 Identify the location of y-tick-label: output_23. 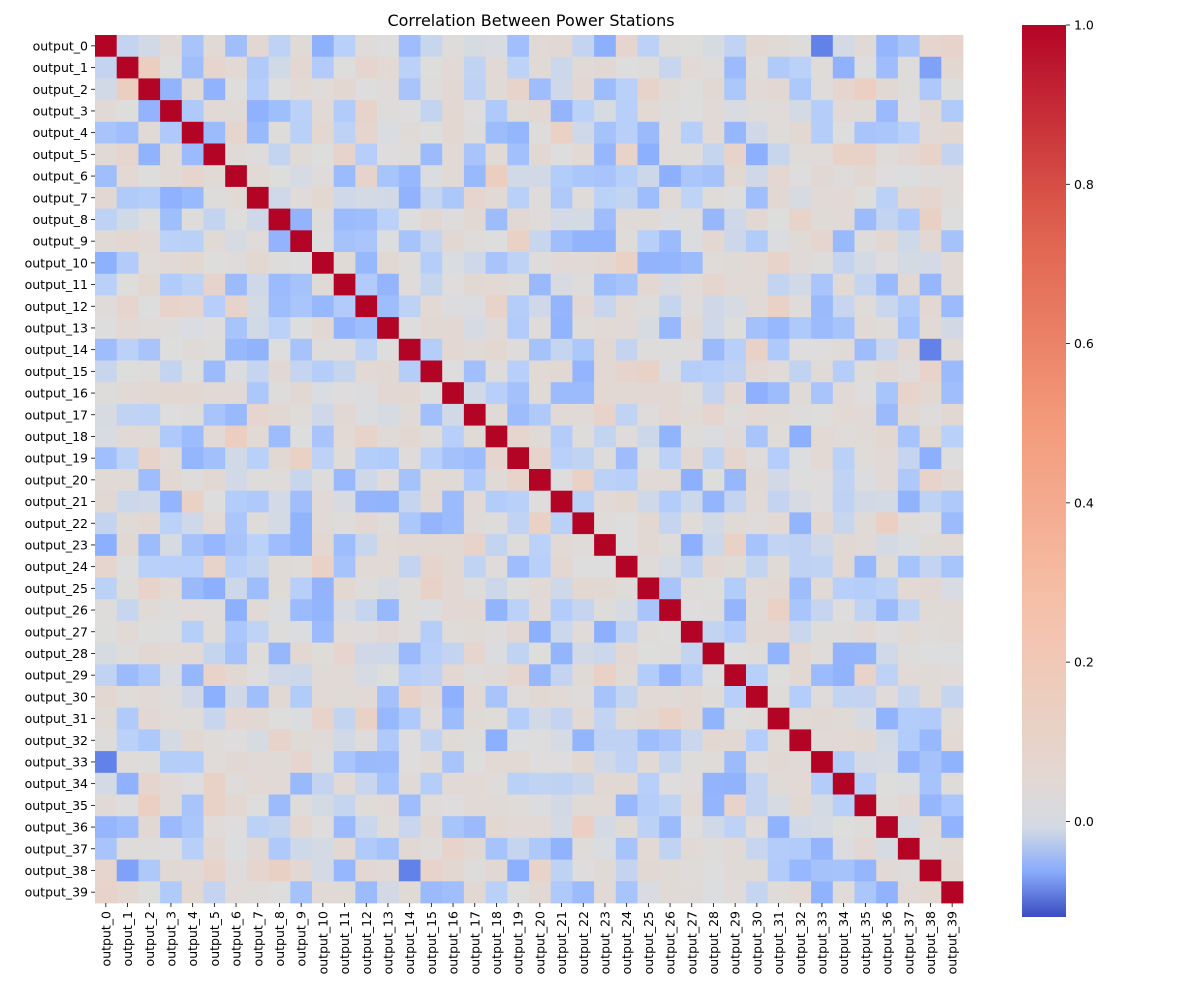
(56, 544).